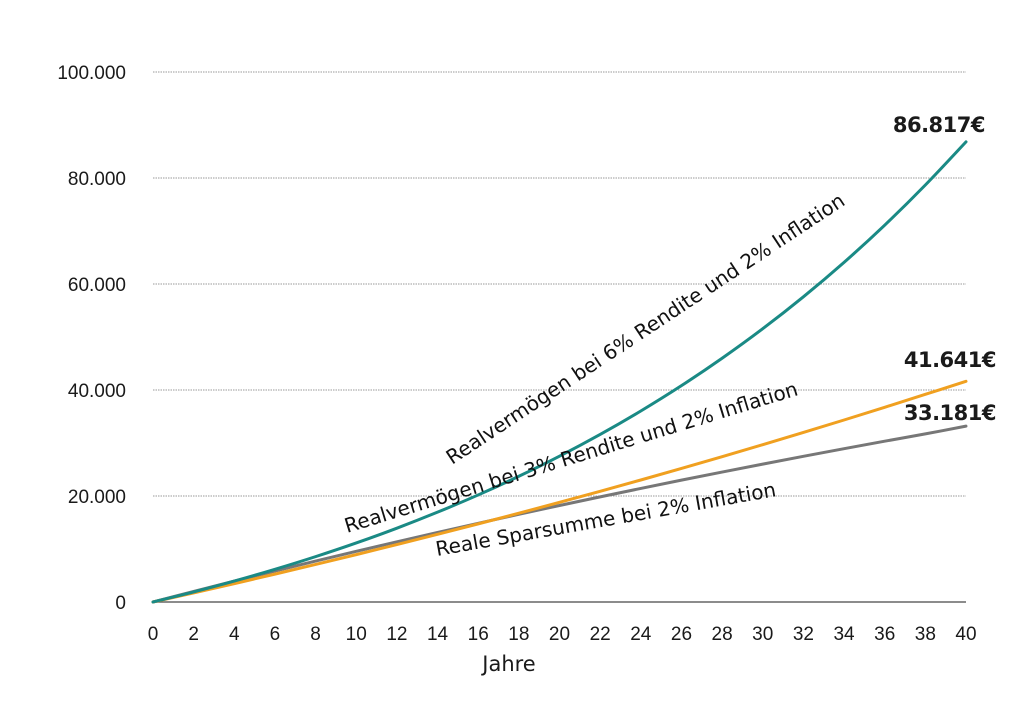 The image size is (1024, 724). What do you see at coordinates (965, 634) in the screenshot?
I see `x-tick-label: 40` at bounding box center [965, 634].